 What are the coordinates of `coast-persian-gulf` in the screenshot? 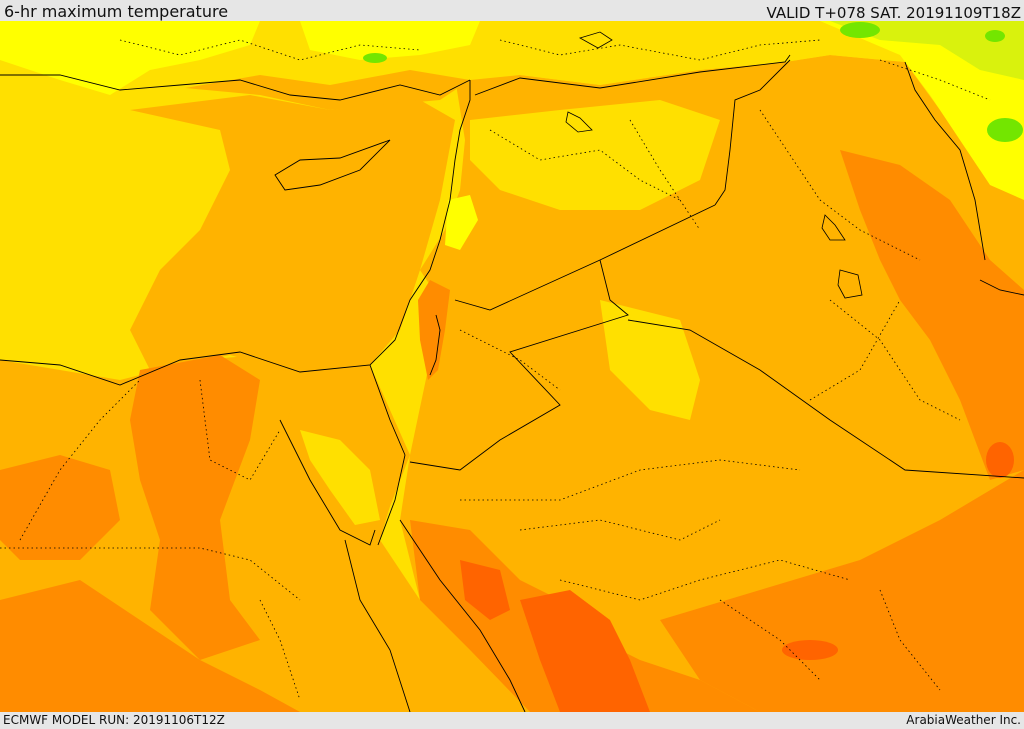 It's located at (1001, 287).